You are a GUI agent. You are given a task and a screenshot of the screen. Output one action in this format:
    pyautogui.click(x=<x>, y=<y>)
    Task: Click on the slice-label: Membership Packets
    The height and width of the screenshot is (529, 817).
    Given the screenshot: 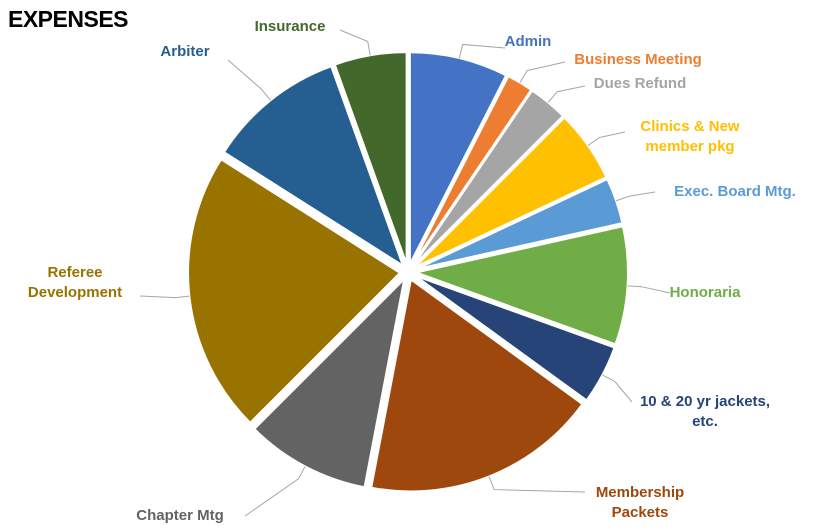 What is the action you would take?
    pyautogui.click(x=640, y=502)
    